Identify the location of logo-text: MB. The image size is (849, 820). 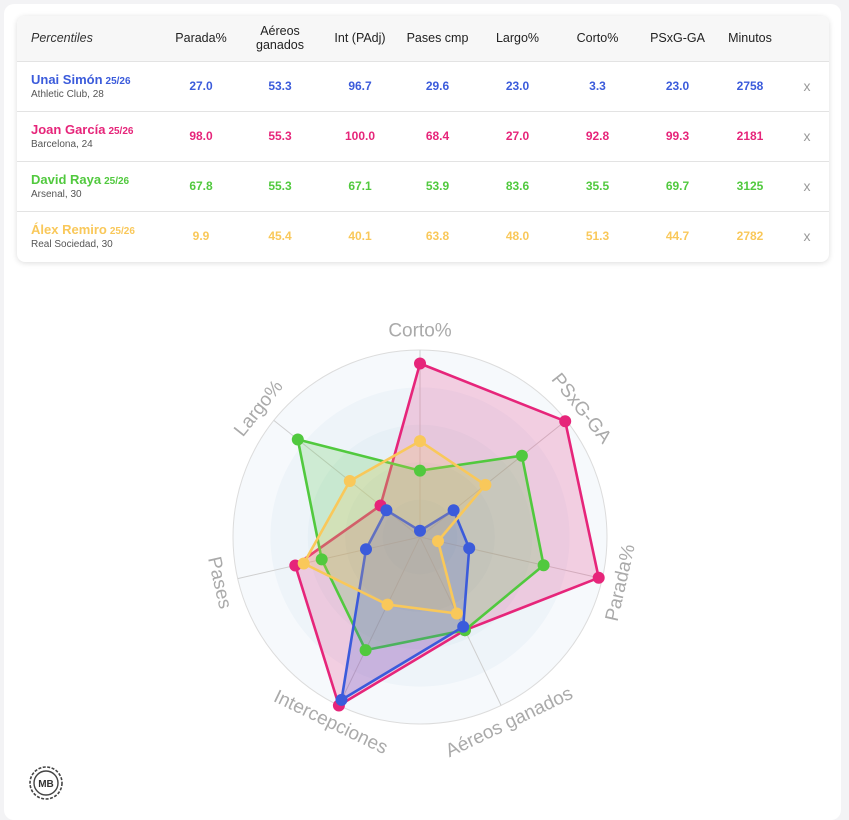
(46, 784).